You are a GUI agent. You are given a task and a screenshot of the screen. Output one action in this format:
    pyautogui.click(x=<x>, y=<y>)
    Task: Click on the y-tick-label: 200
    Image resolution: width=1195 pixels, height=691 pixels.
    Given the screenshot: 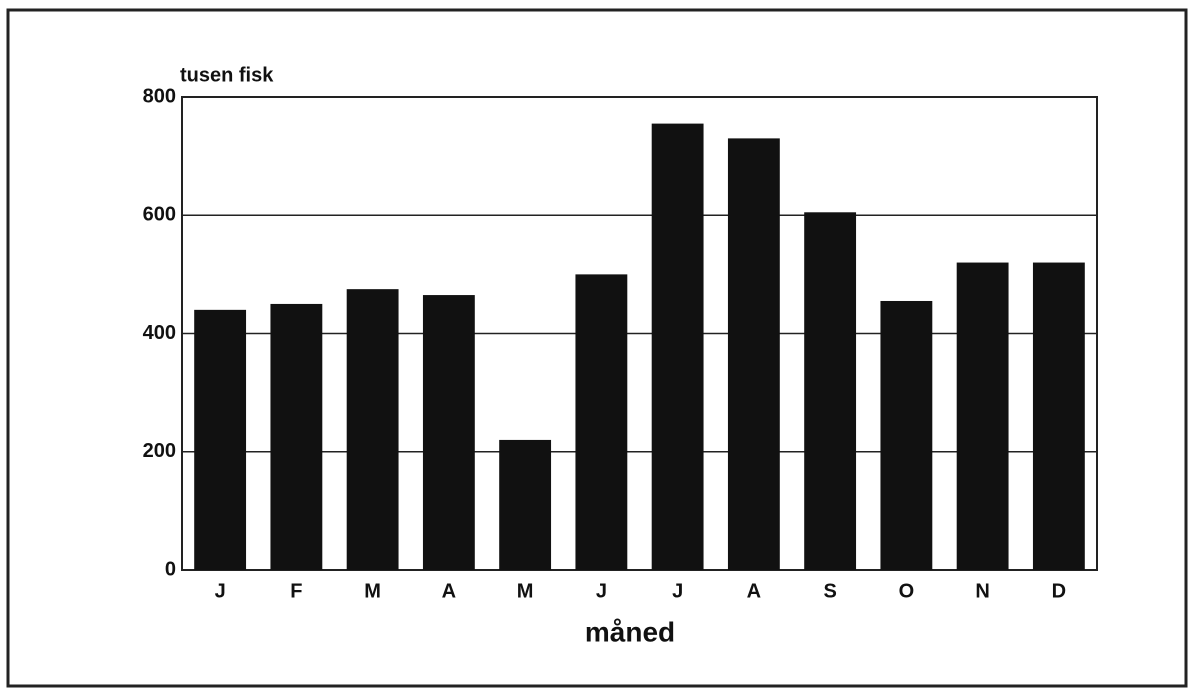 What is the action you would take?
    pyautogui.click(x=159, y=451)
    